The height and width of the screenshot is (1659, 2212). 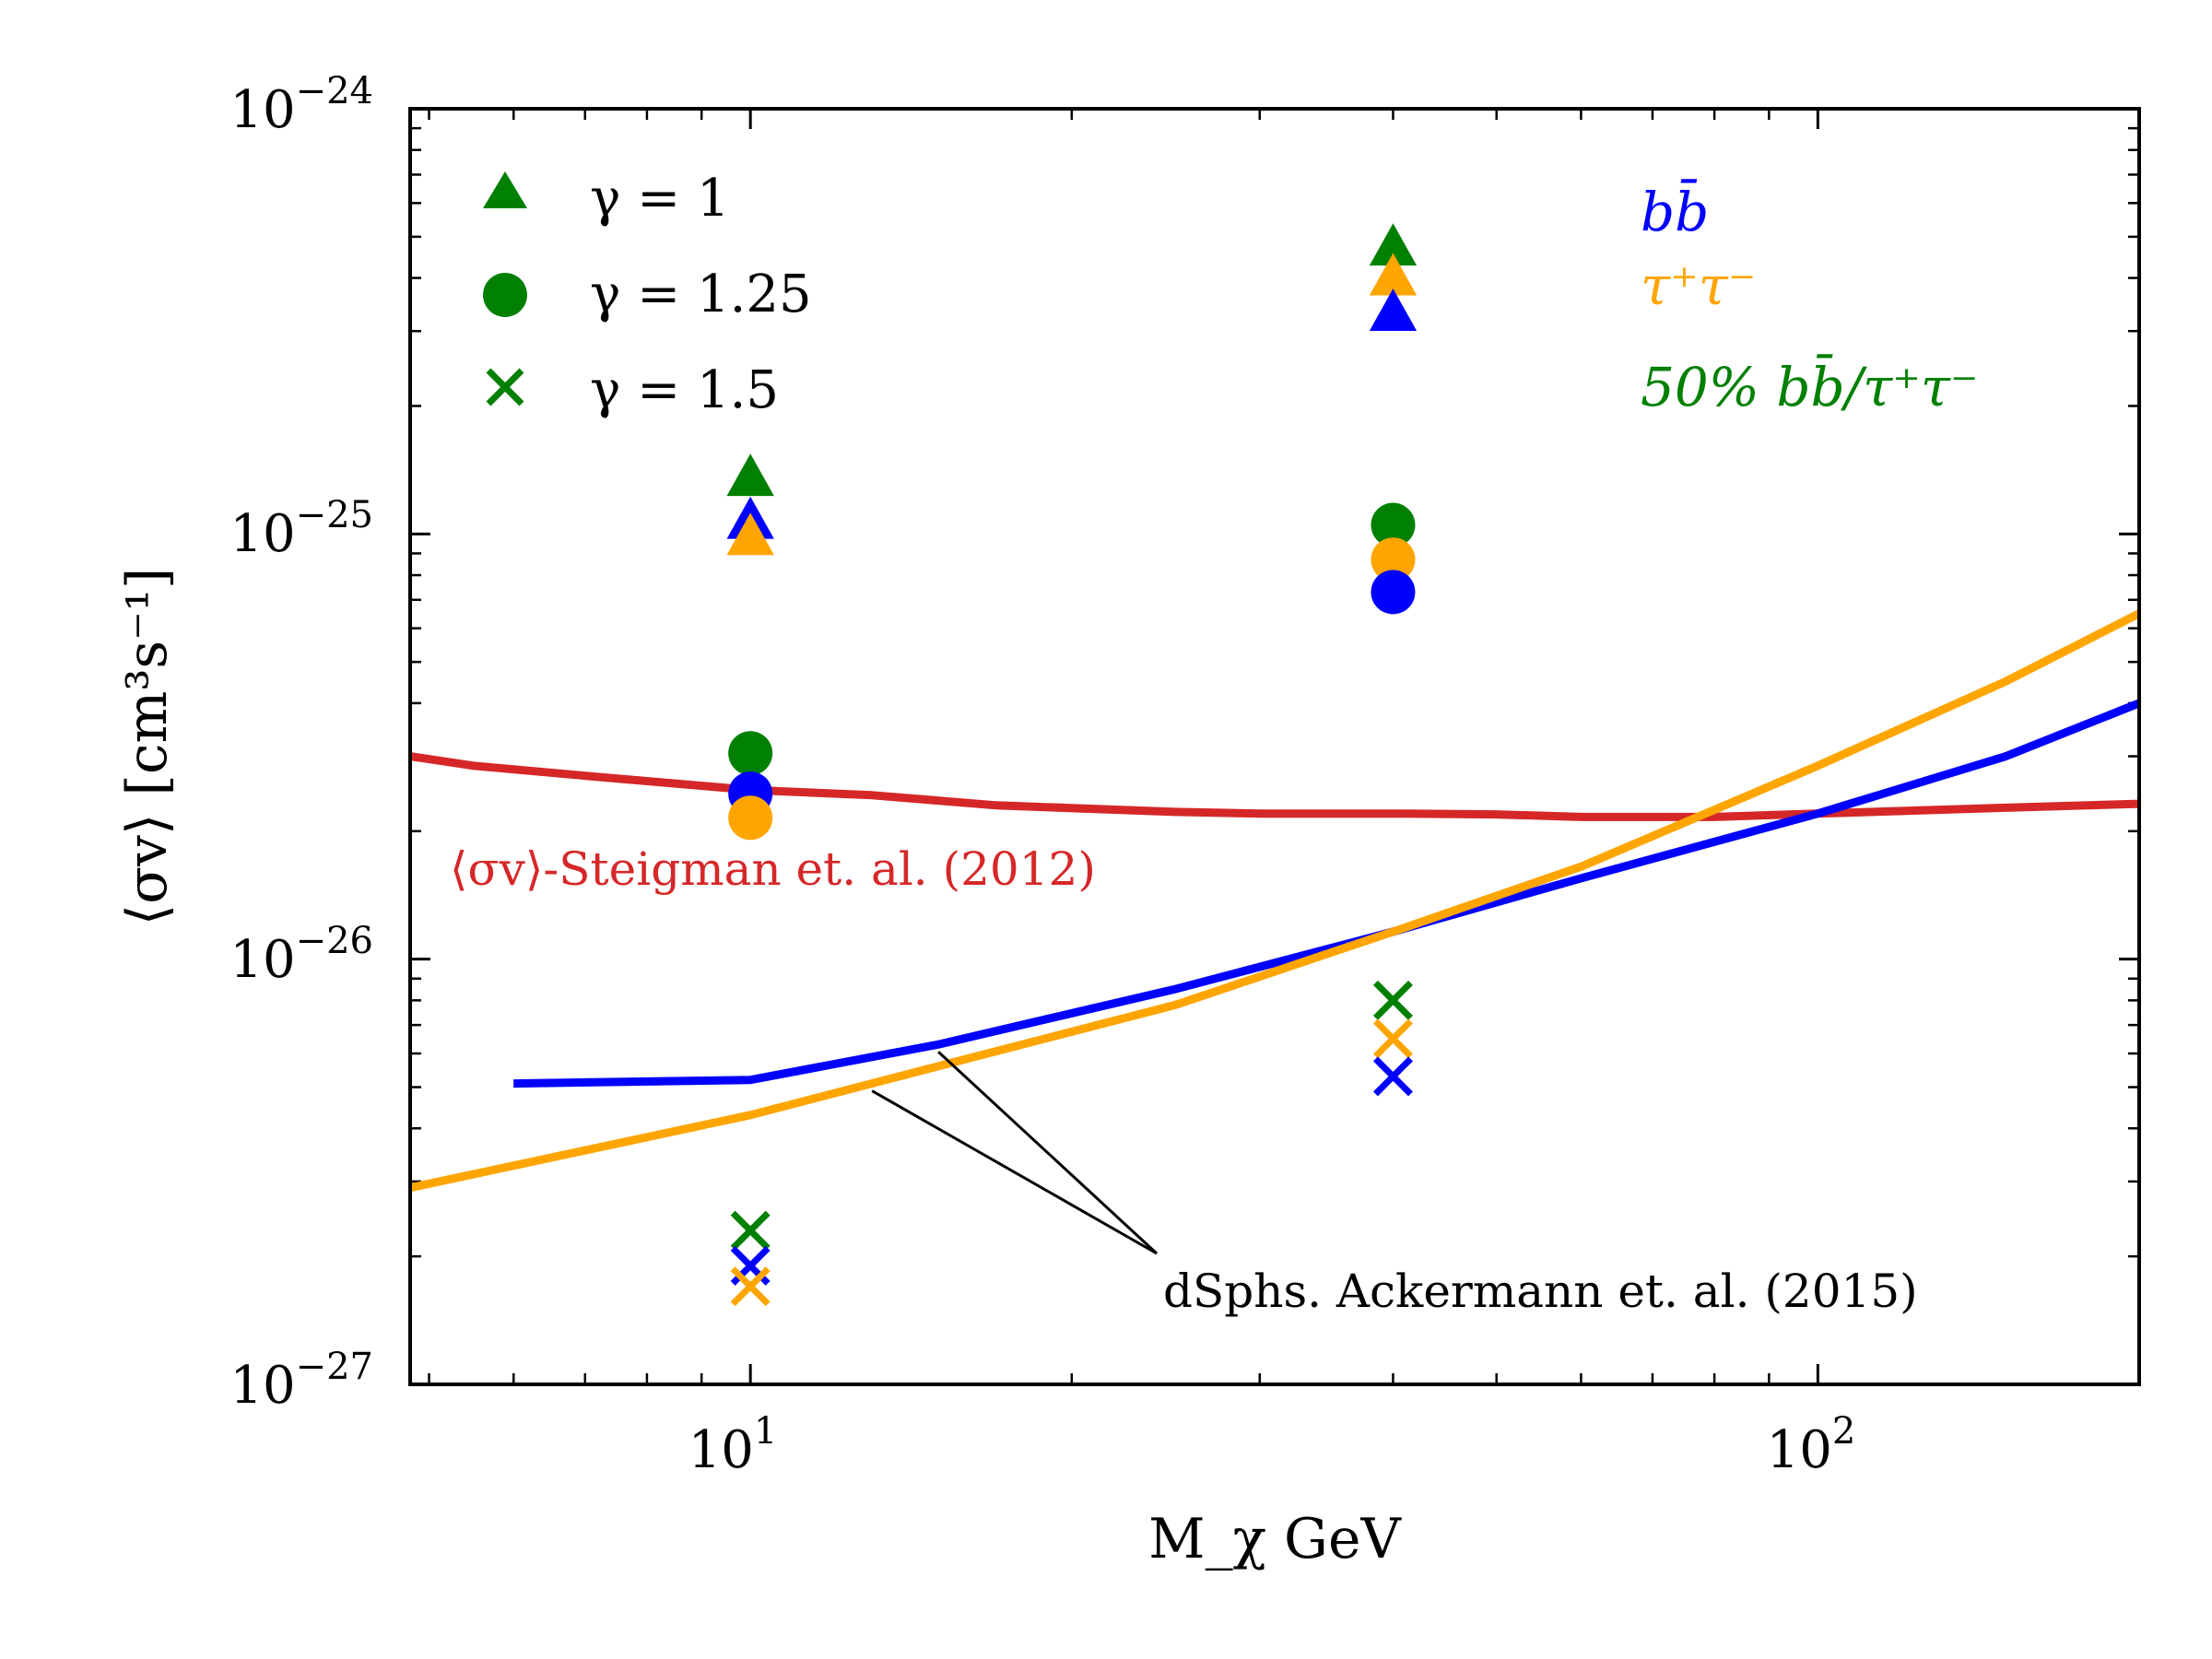 What do you see at coordinates (1275, 1539) in the screenshot?
I see `x-axis-label: M_χ GeV` at bounding box center [1275, 1539].